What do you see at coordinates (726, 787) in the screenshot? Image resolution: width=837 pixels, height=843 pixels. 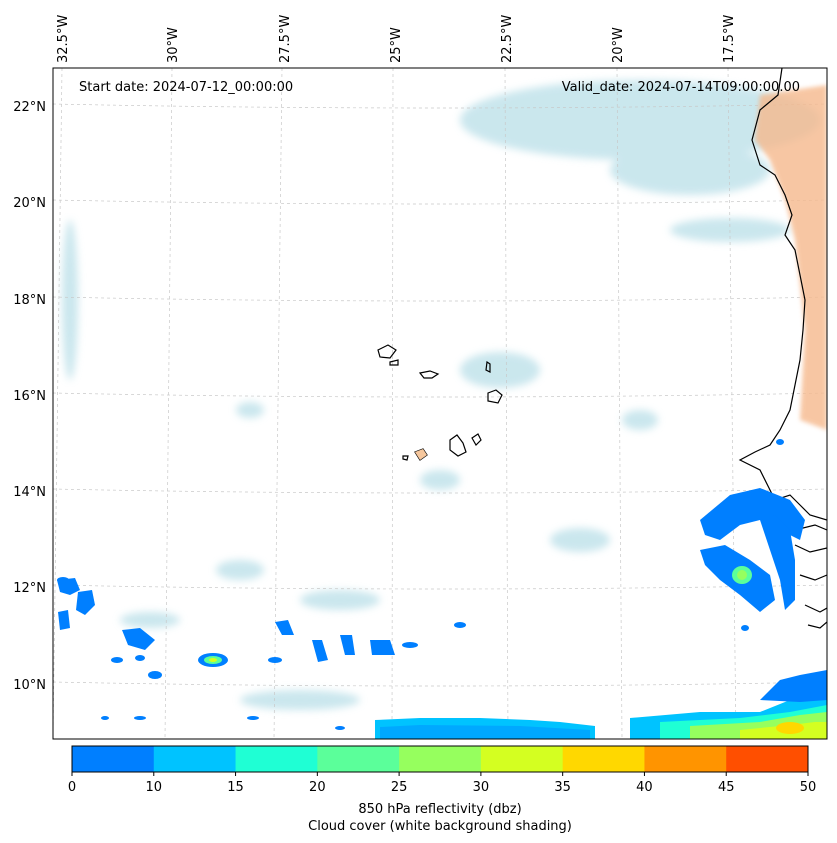 I see `colorbar-tick-label: 45` at bounding box center [726, 787].